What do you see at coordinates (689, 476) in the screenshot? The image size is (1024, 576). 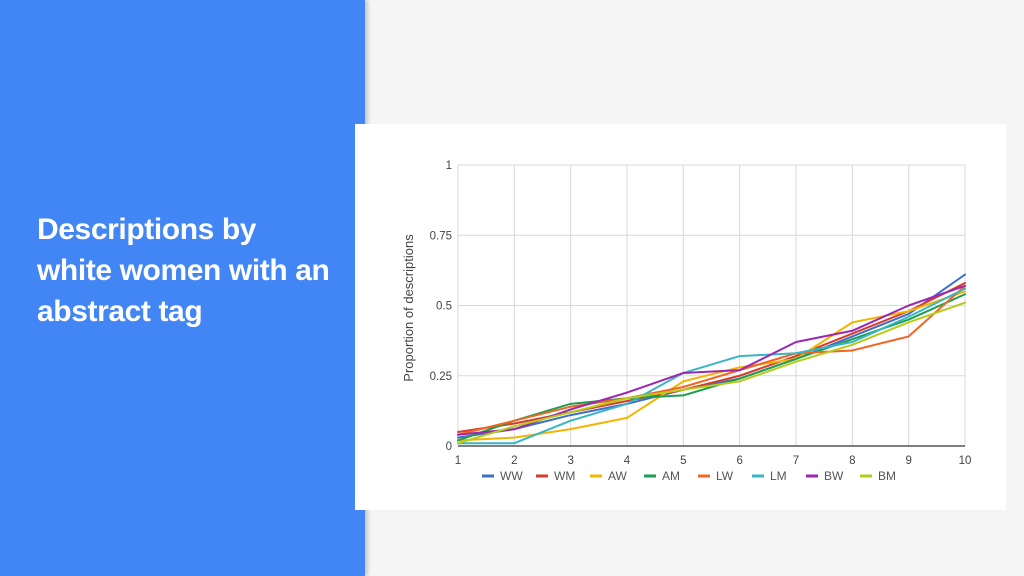 I see `legend: WW WM AW AM LW LM BW BM` at bounding box center [689, 476].